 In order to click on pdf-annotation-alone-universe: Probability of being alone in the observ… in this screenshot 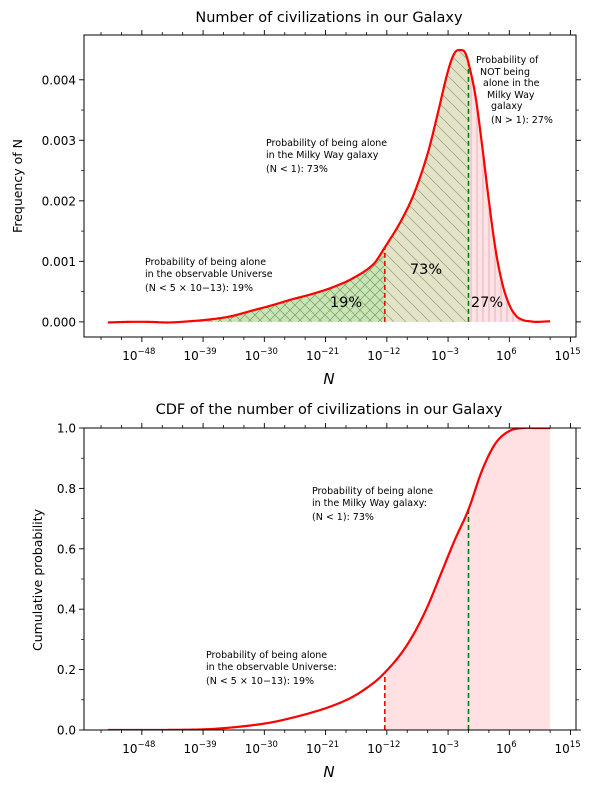, I will do `click(209, 275)`.